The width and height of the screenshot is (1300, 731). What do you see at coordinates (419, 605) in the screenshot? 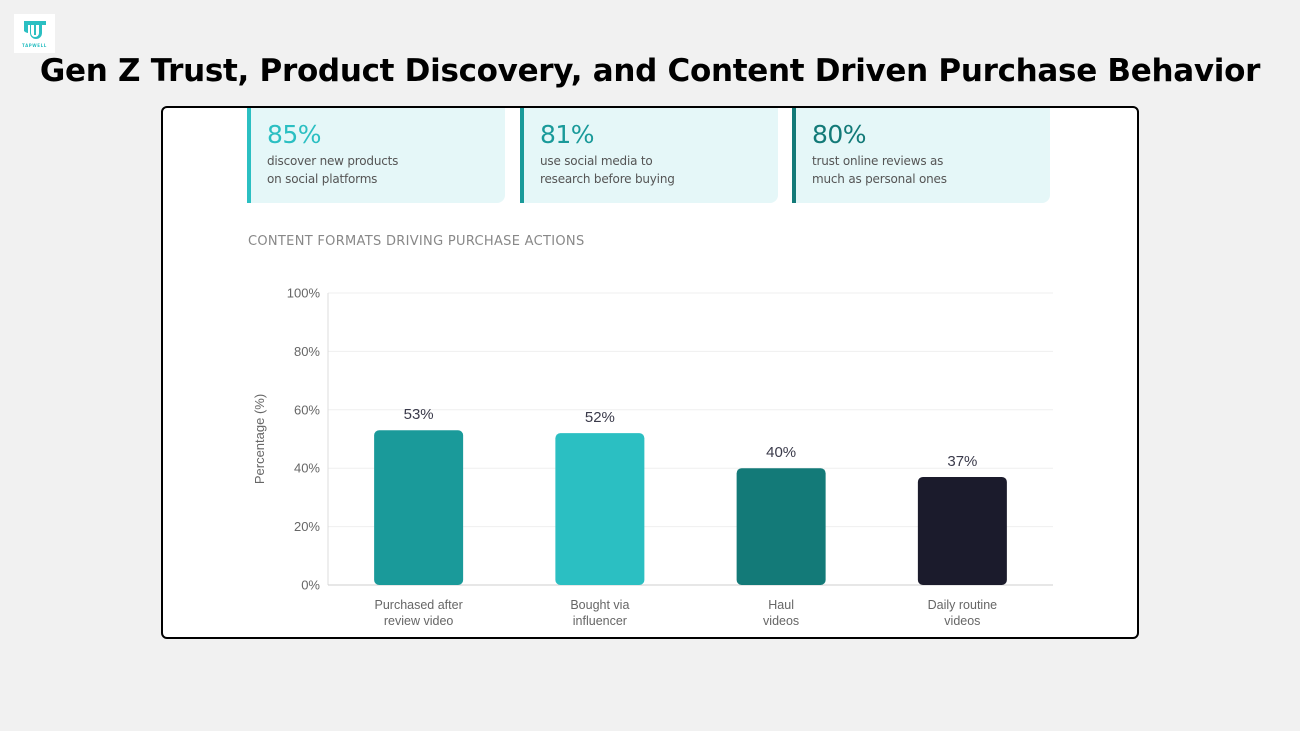
I see `x-category-label: Purchased after` at bounding box center [419, 605].